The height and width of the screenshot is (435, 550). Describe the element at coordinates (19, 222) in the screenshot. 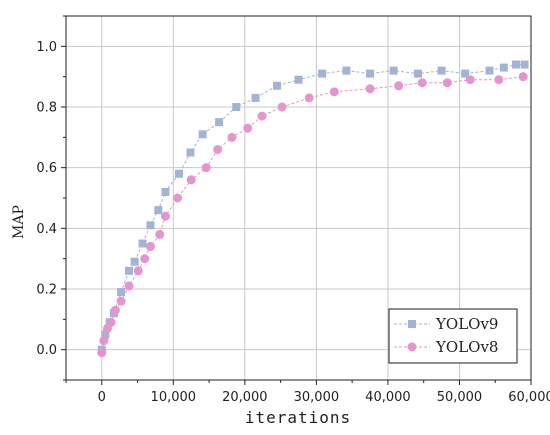

I see `y-axis-title: MAP` at that location.